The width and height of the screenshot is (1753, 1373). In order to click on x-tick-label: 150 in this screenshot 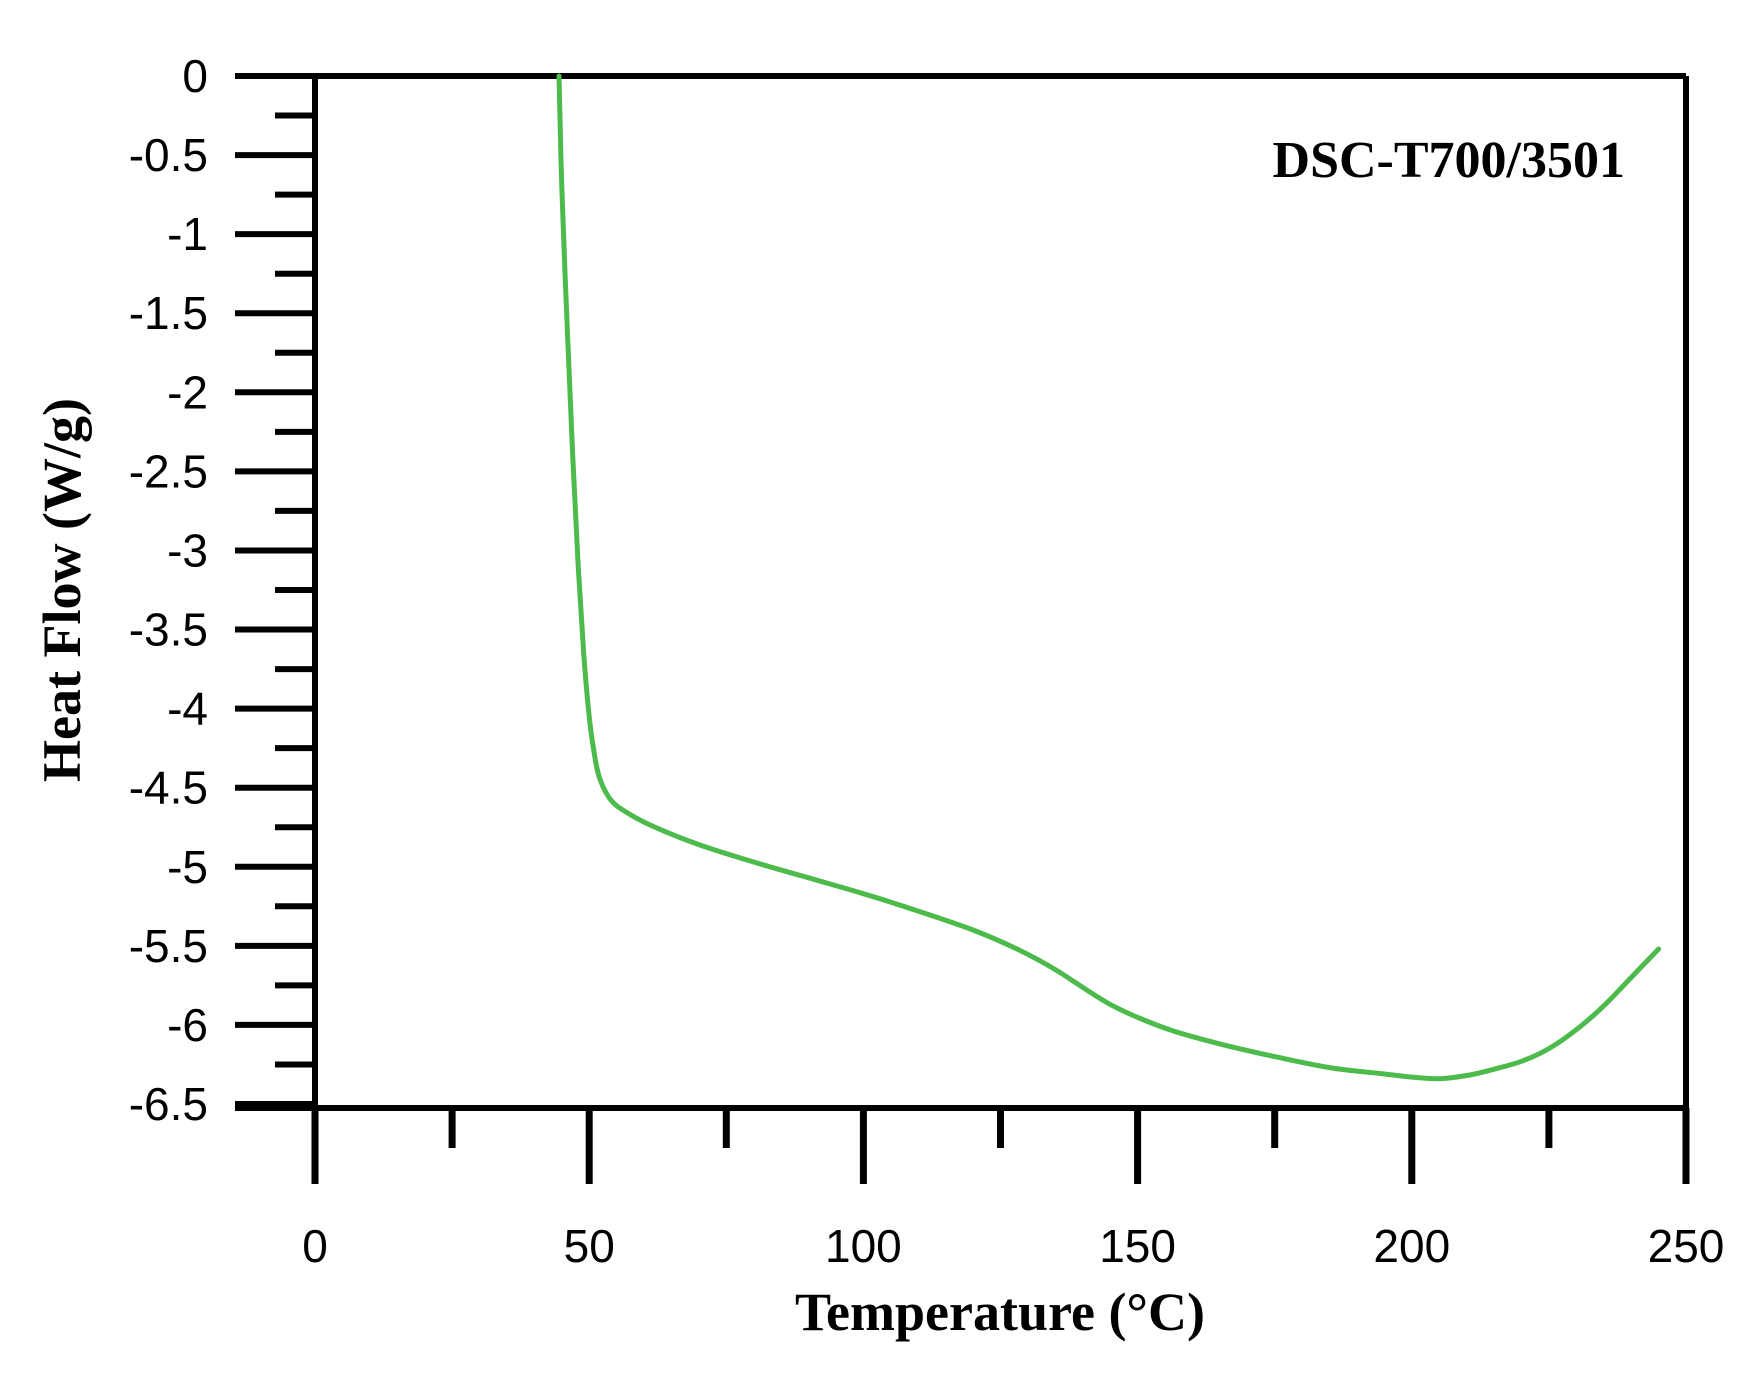, I will do `click(1137, 1246)`.